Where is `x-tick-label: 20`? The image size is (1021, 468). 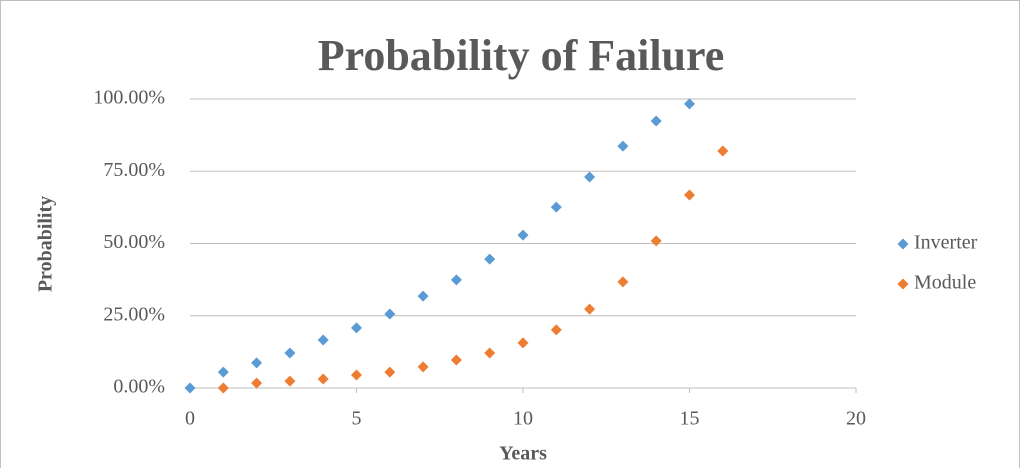 x-tick-label: 20 is located at coordinates (856, 419).